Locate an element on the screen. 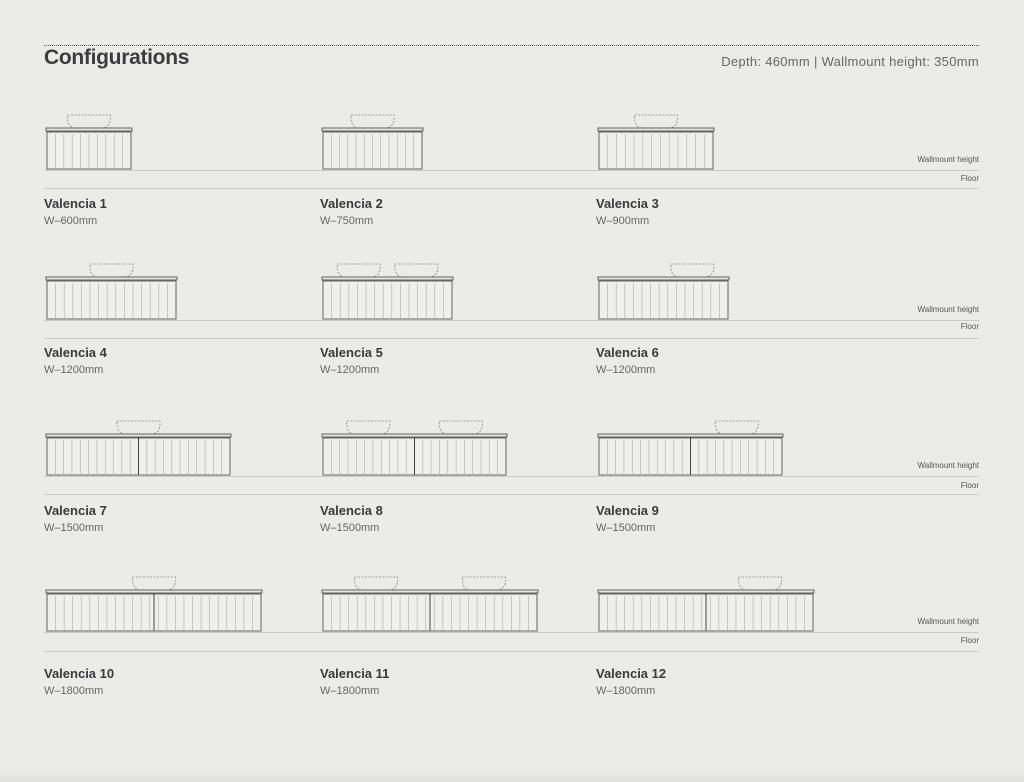 The image size is (1024, 782). configuration-name: Valencia 12 is located at coordinates (631, 673).